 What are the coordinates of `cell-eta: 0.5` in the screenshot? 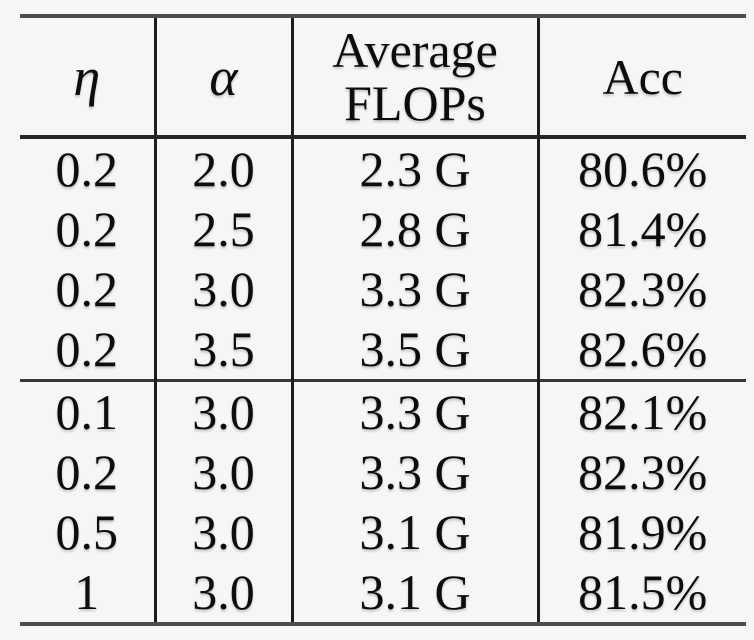 It's located at (88, 532).